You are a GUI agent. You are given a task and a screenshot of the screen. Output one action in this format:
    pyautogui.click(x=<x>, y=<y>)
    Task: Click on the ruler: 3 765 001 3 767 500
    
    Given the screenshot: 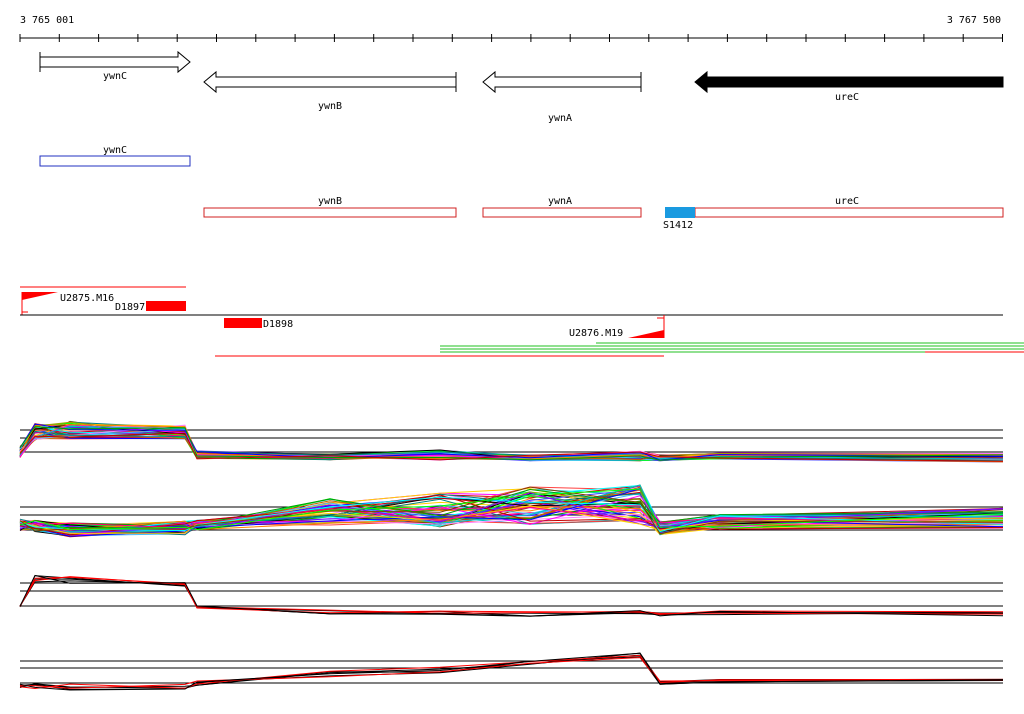 What is the action you would take?
    pyautogui.click(x=511, y=28)
    